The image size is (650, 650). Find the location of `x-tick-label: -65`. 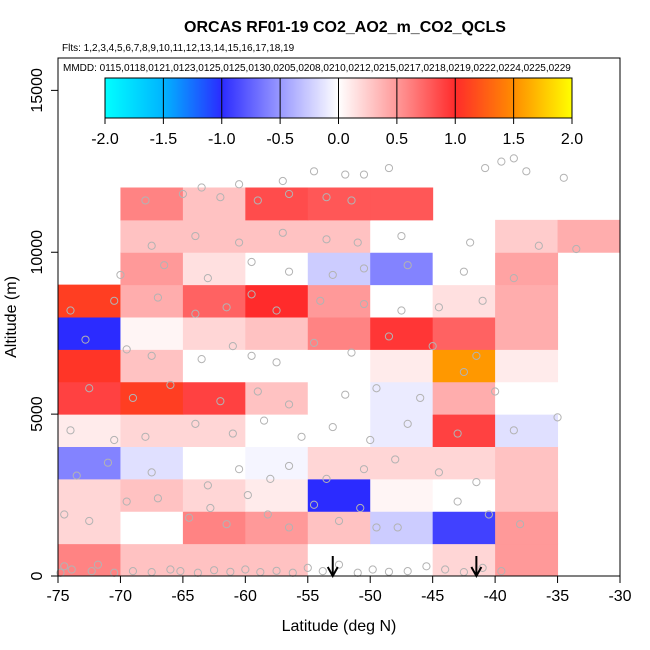

x-tick-label: -65 is located at coordinates (182, 596).